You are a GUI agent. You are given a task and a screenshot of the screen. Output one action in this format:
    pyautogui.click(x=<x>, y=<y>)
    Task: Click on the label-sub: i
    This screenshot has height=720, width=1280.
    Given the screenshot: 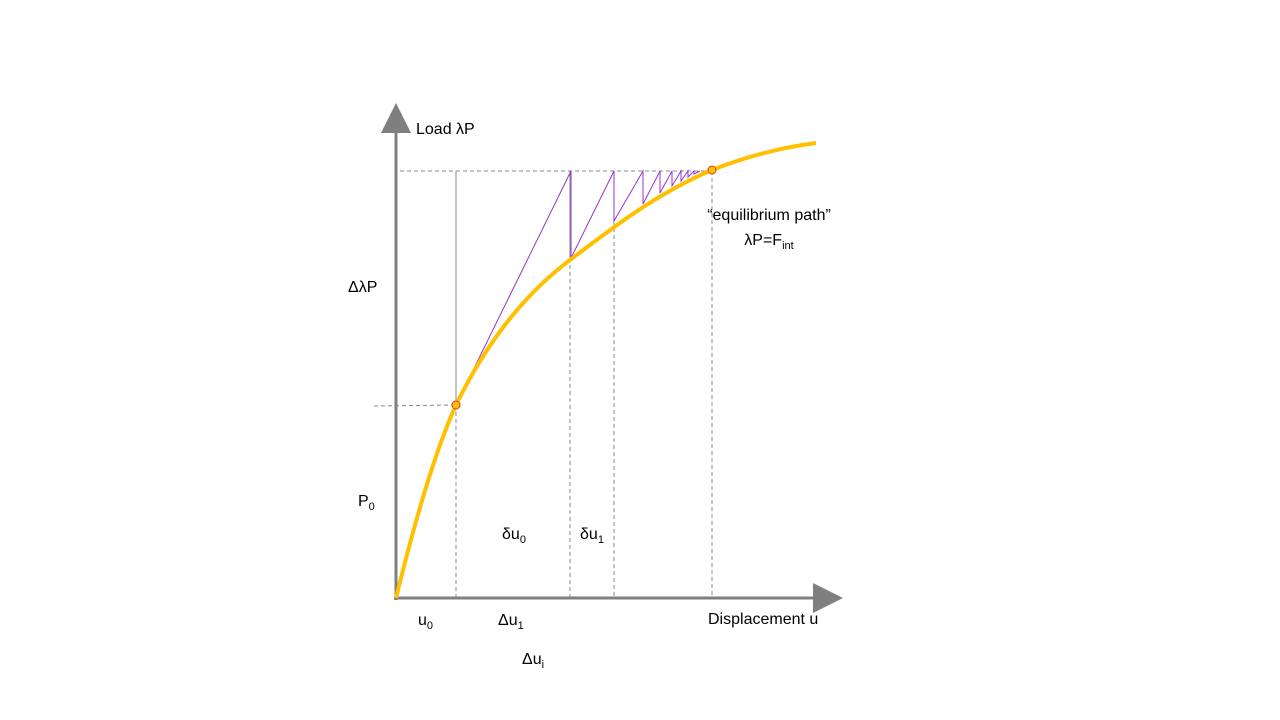 What is the action you would take?
    pyautogui.click(x=543, y=665)
    